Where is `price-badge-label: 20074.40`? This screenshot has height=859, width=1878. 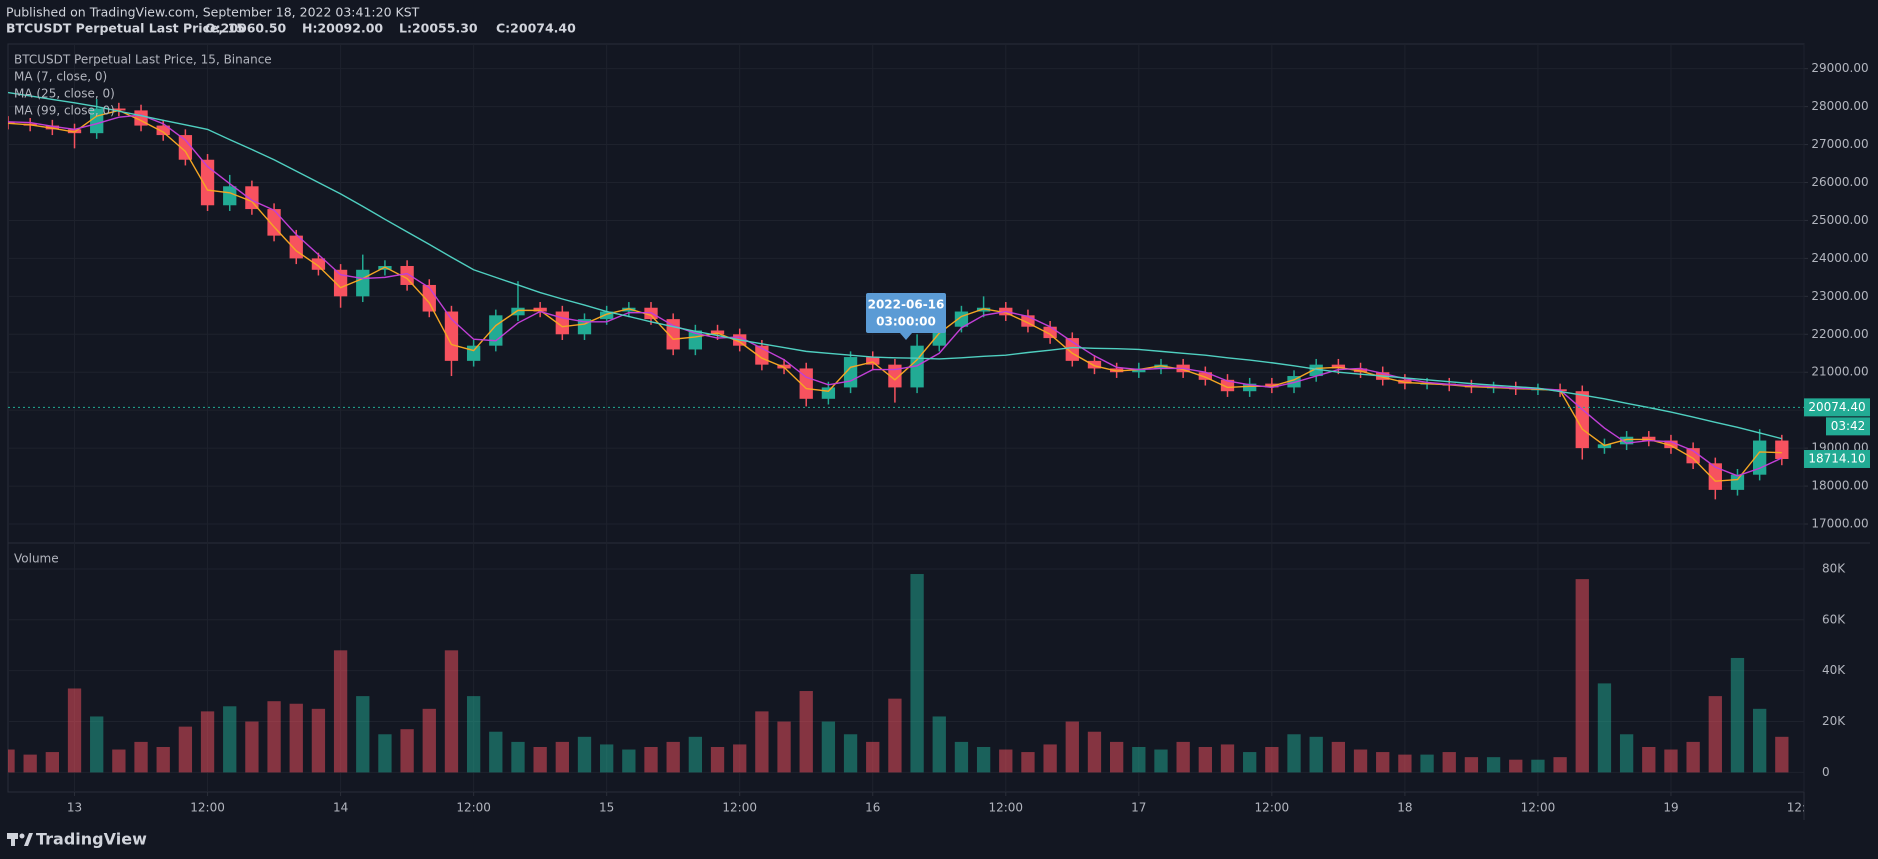 price-badge-label: 20074.40 is located at coordinates (1836, 407).